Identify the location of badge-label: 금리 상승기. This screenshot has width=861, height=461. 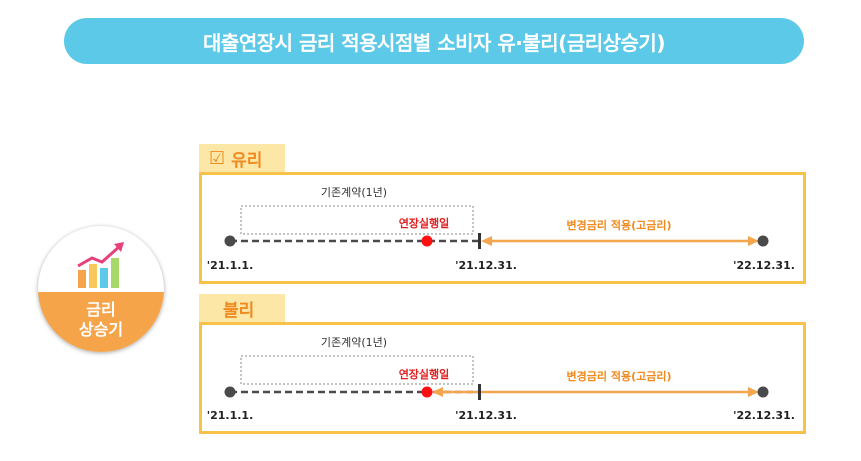
(101, 320).